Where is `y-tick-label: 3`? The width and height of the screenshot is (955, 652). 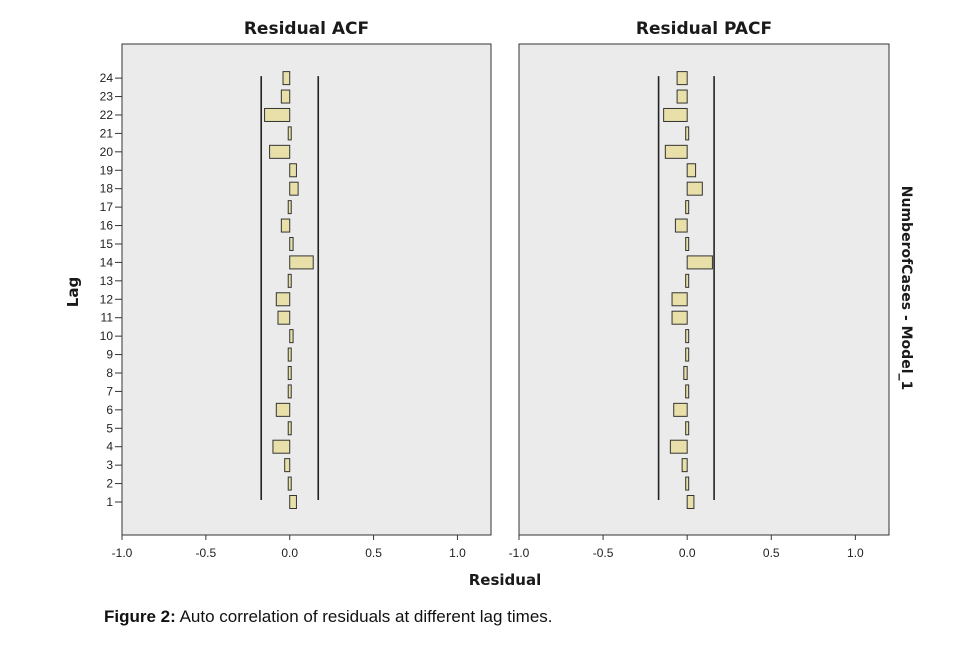 y-tick-label: 3 is located at coordinates (109, 465).